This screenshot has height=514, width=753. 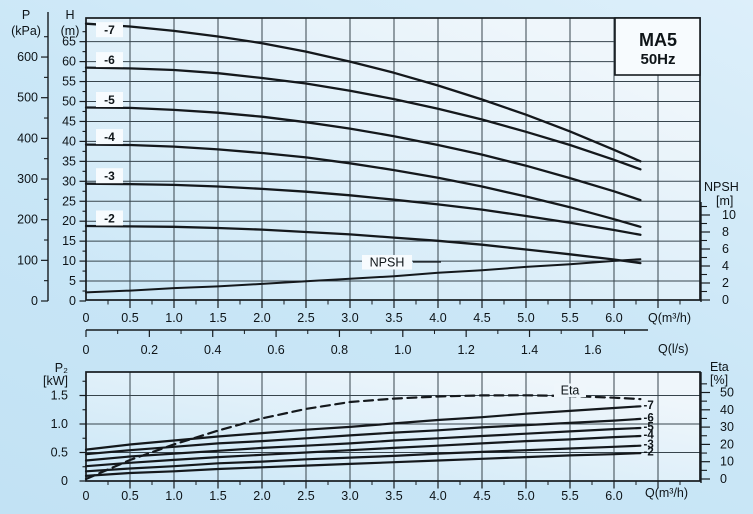 I want to click on eta-annotation: Eta, so click(x=570, y=391).